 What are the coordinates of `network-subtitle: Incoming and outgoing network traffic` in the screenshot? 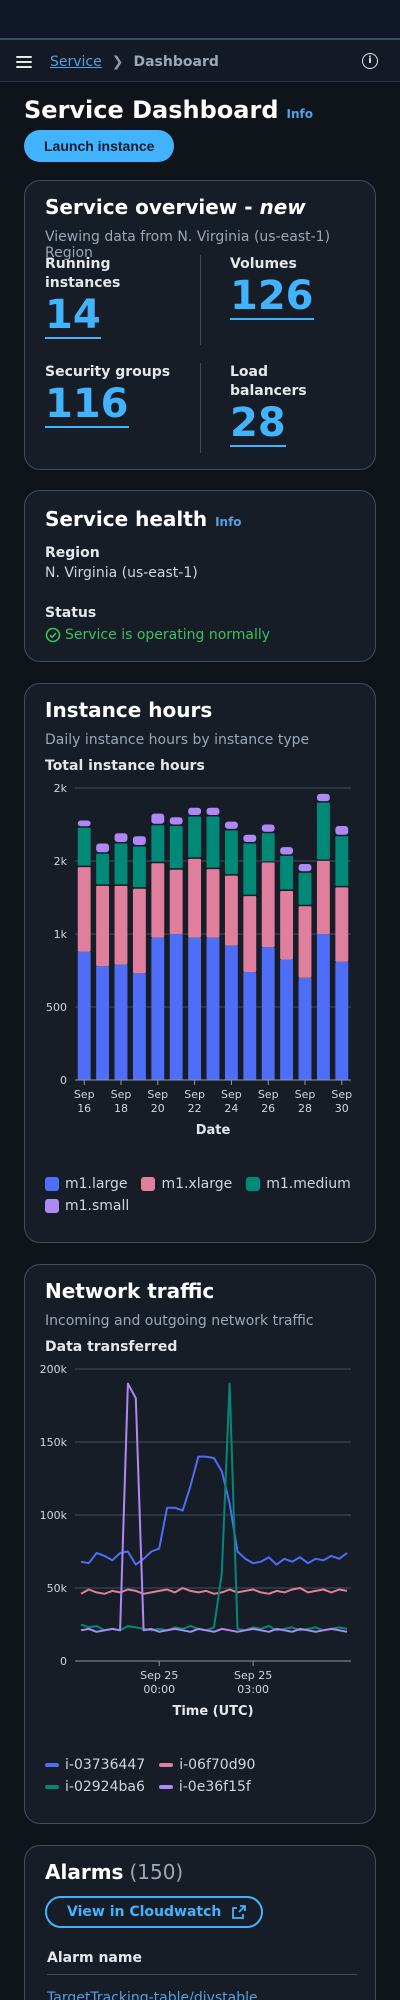 It's located at (179, 1321).